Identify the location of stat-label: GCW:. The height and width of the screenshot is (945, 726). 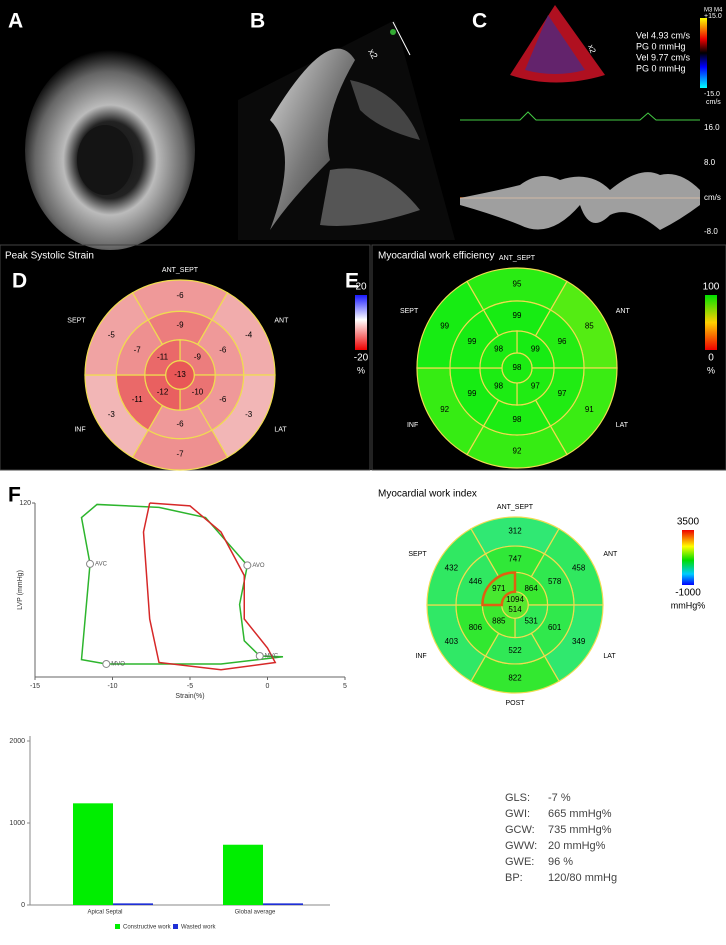
(520, 830).